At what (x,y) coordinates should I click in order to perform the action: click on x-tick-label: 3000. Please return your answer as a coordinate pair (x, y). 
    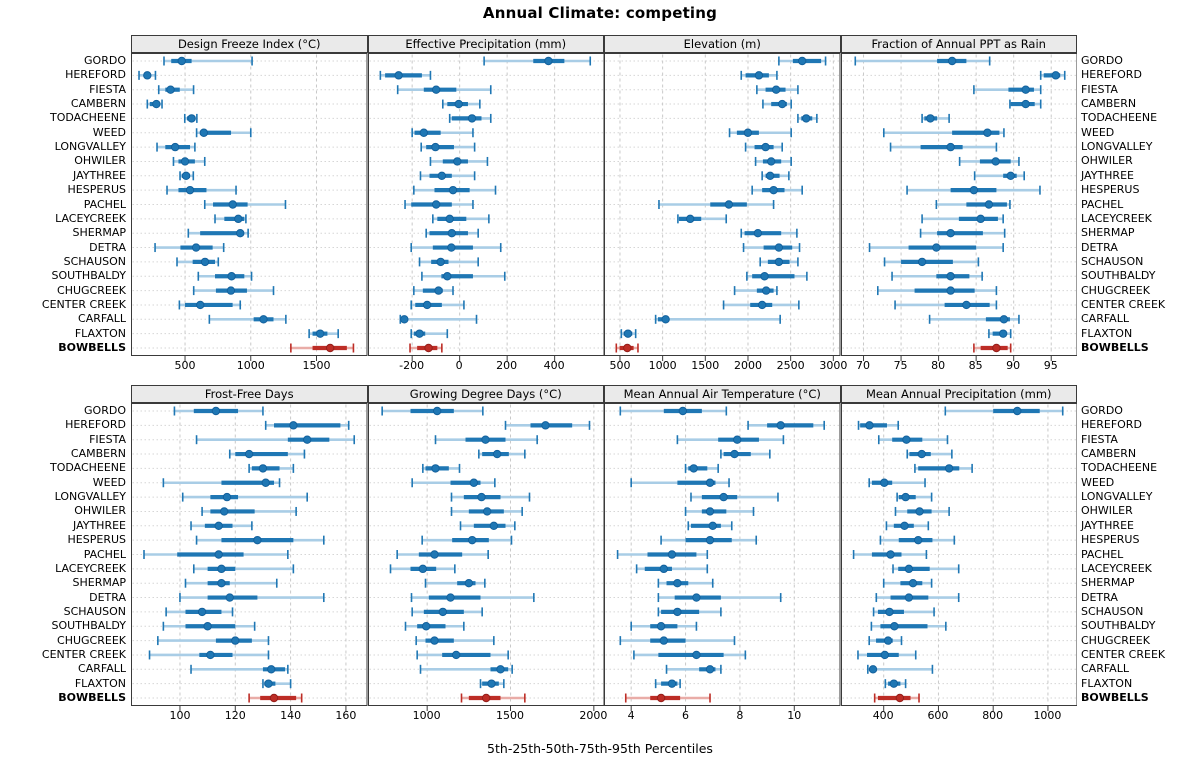
    Looking at the image, I should click on (833, 365).